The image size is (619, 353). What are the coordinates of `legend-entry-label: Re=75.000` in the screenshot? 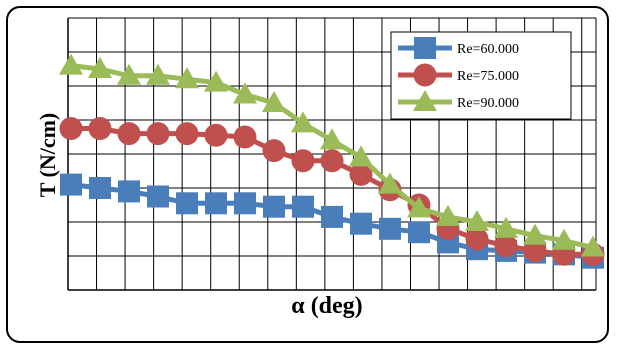 It's located at (488, 76).